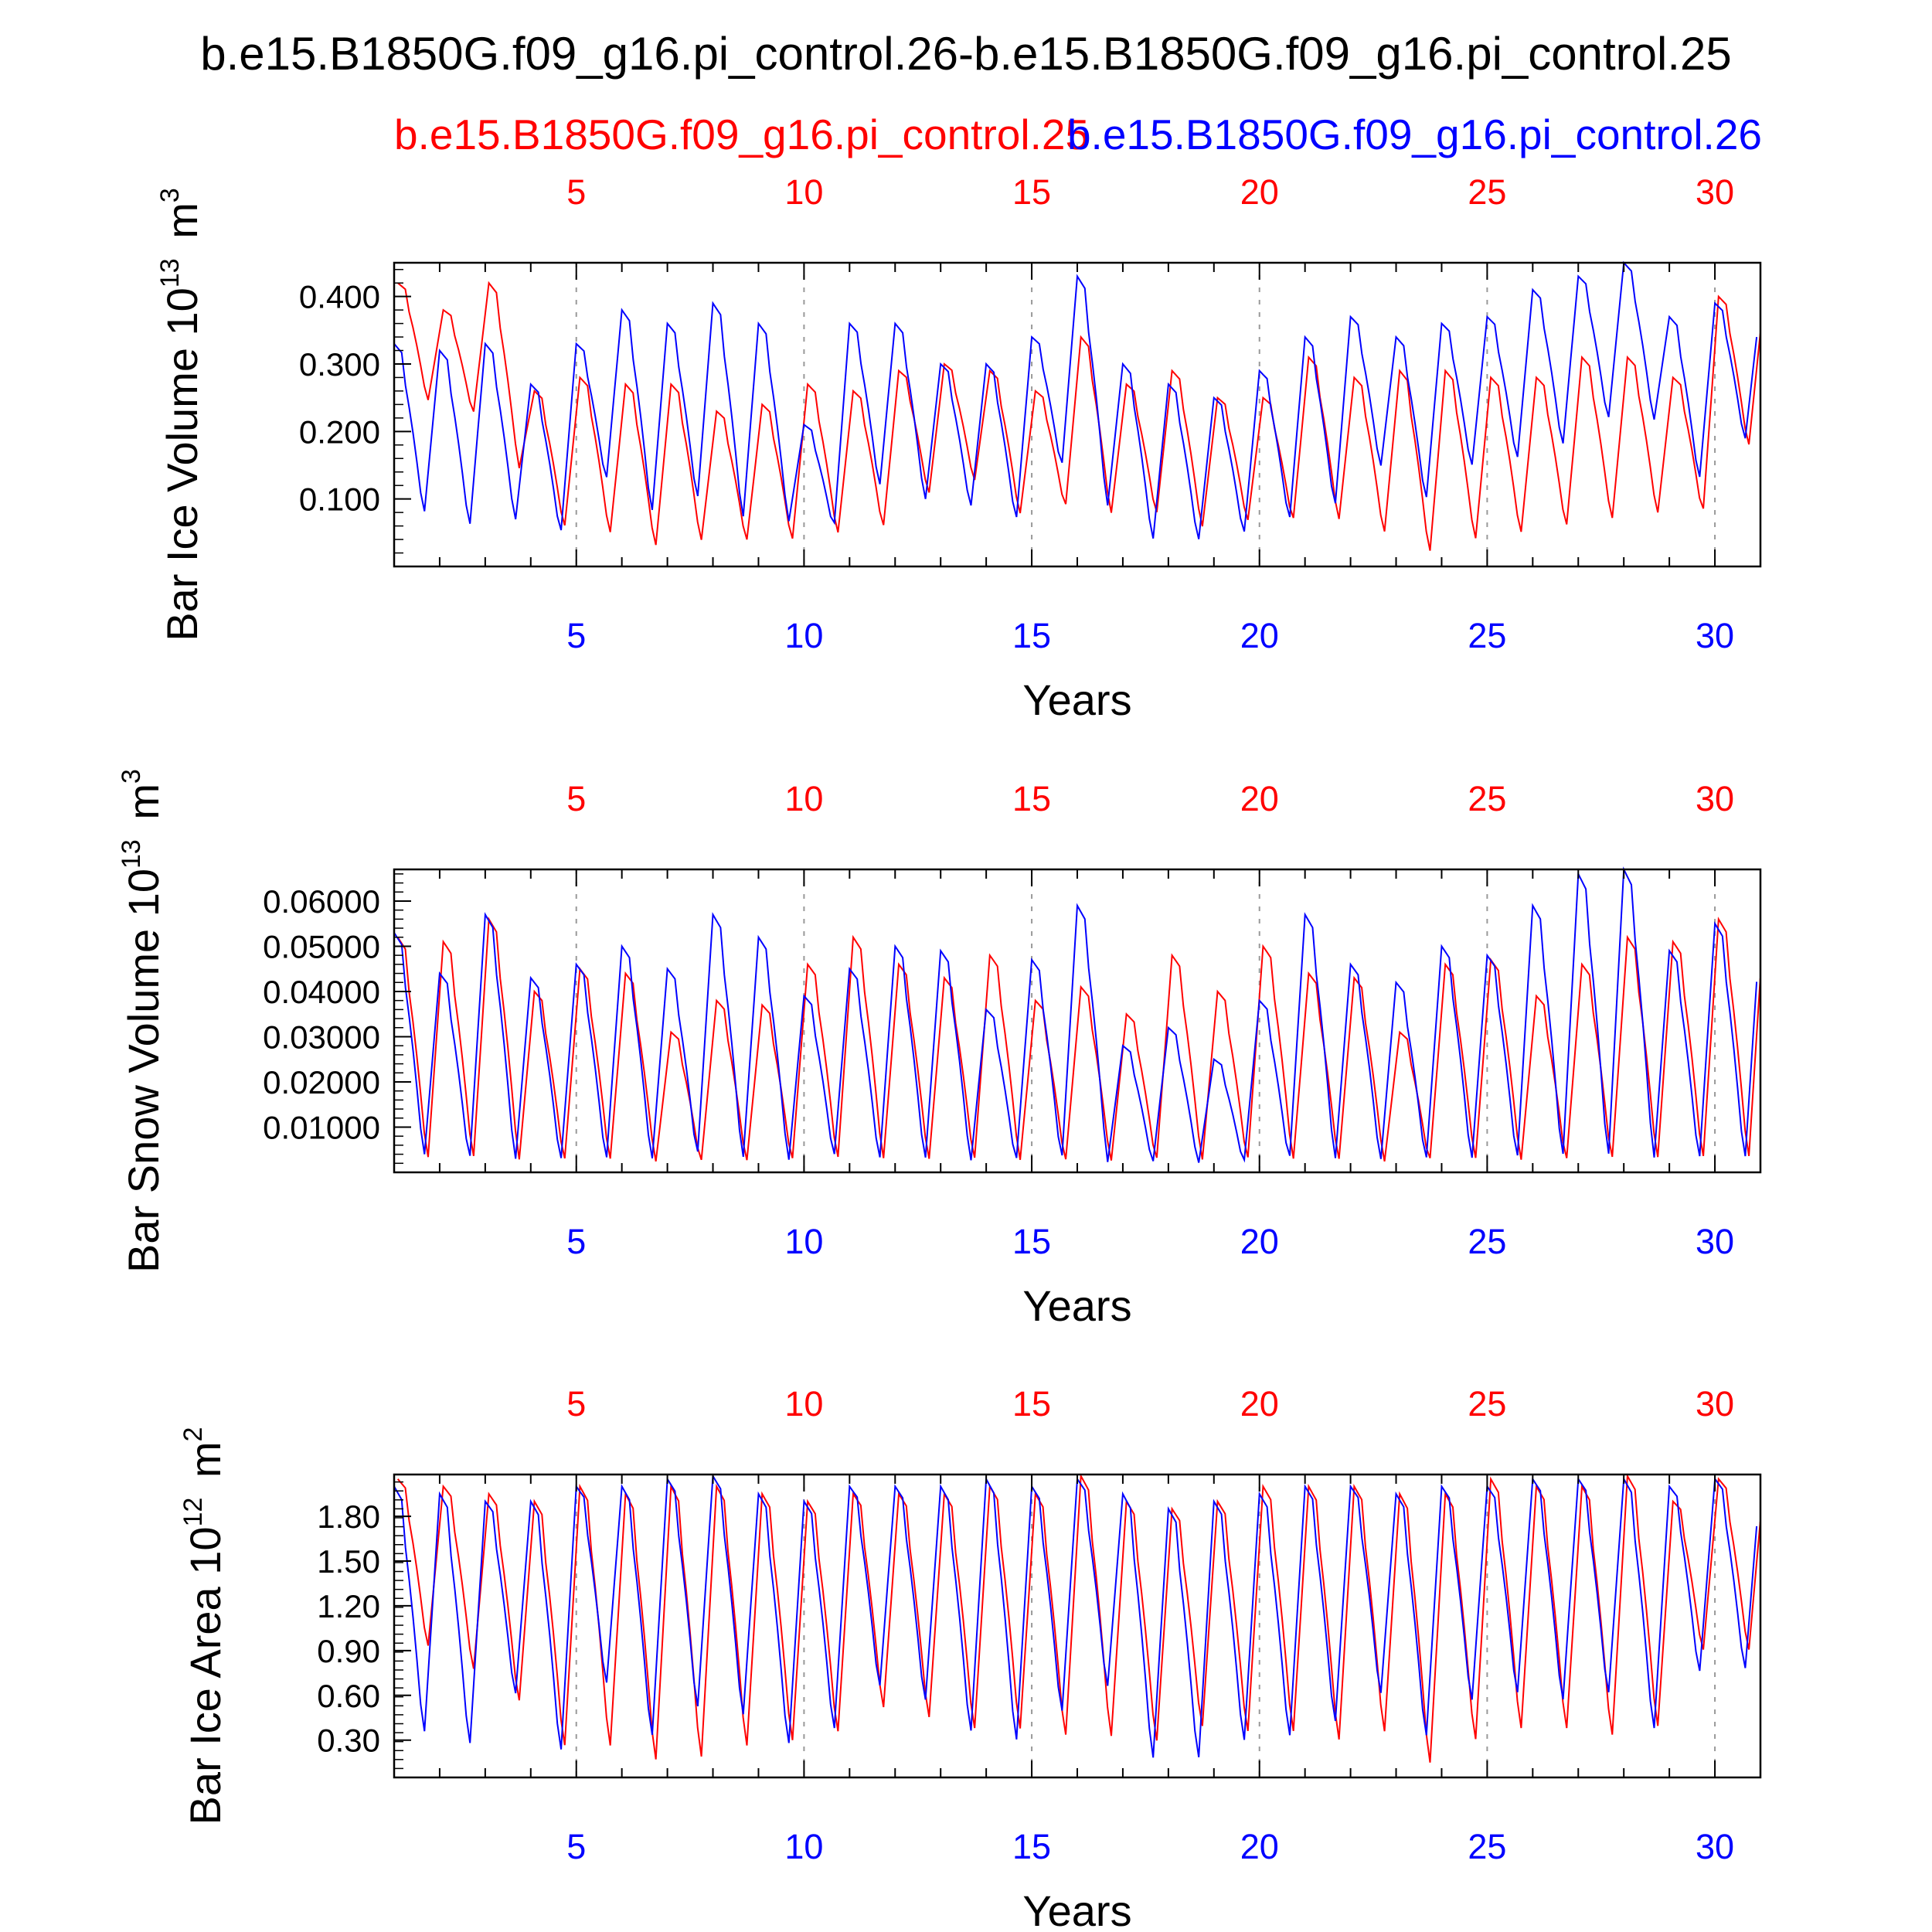 The image size is (1932, 1932). I want to click on y-axis-title-main: Bar Ice Area 10, so click(205, 1675).